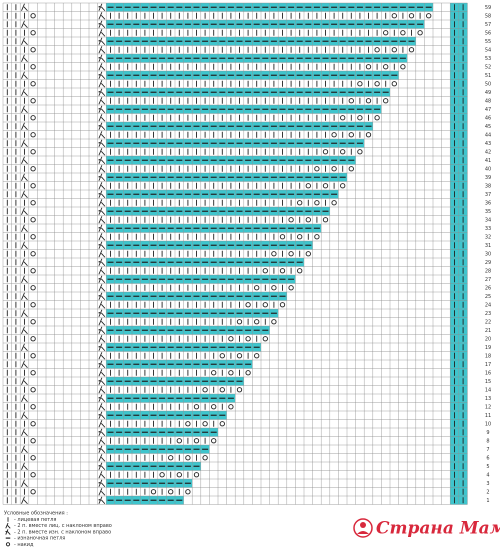 The image size is (500, 547). I want to click on row-number: 21, so click(488, 331).